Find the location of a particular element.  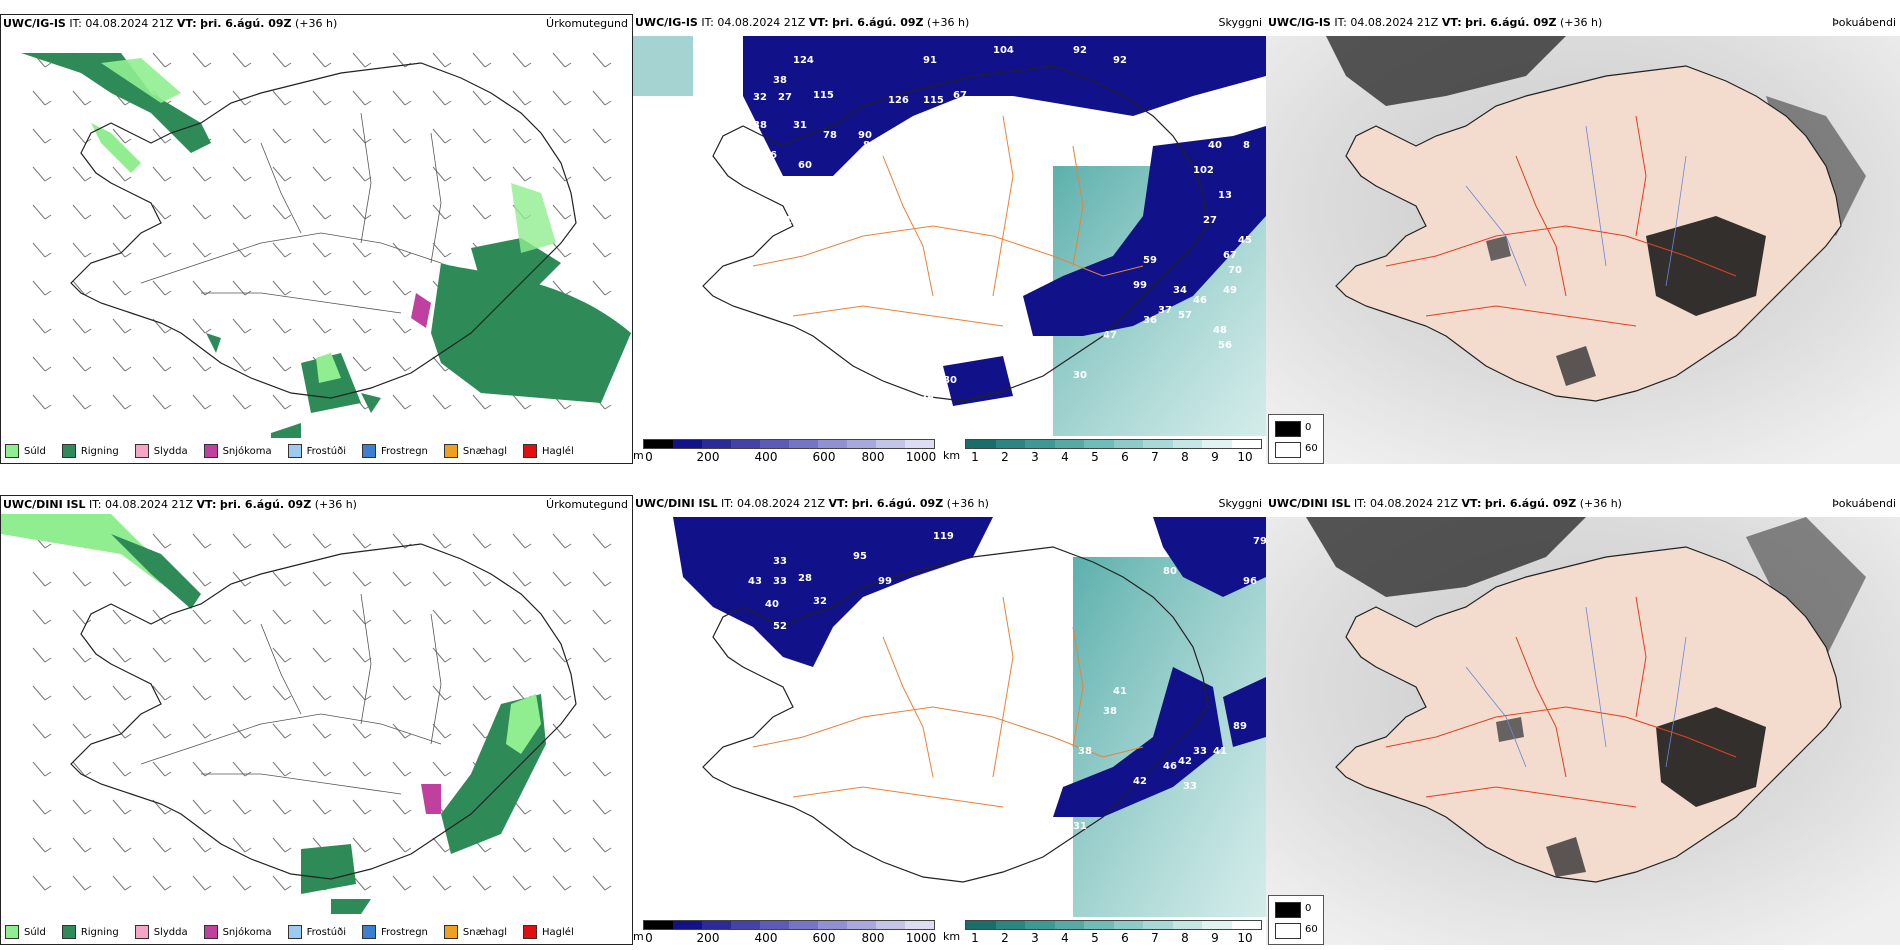

model-name: UWC/IG-IS is located at coordinates (34, 23).